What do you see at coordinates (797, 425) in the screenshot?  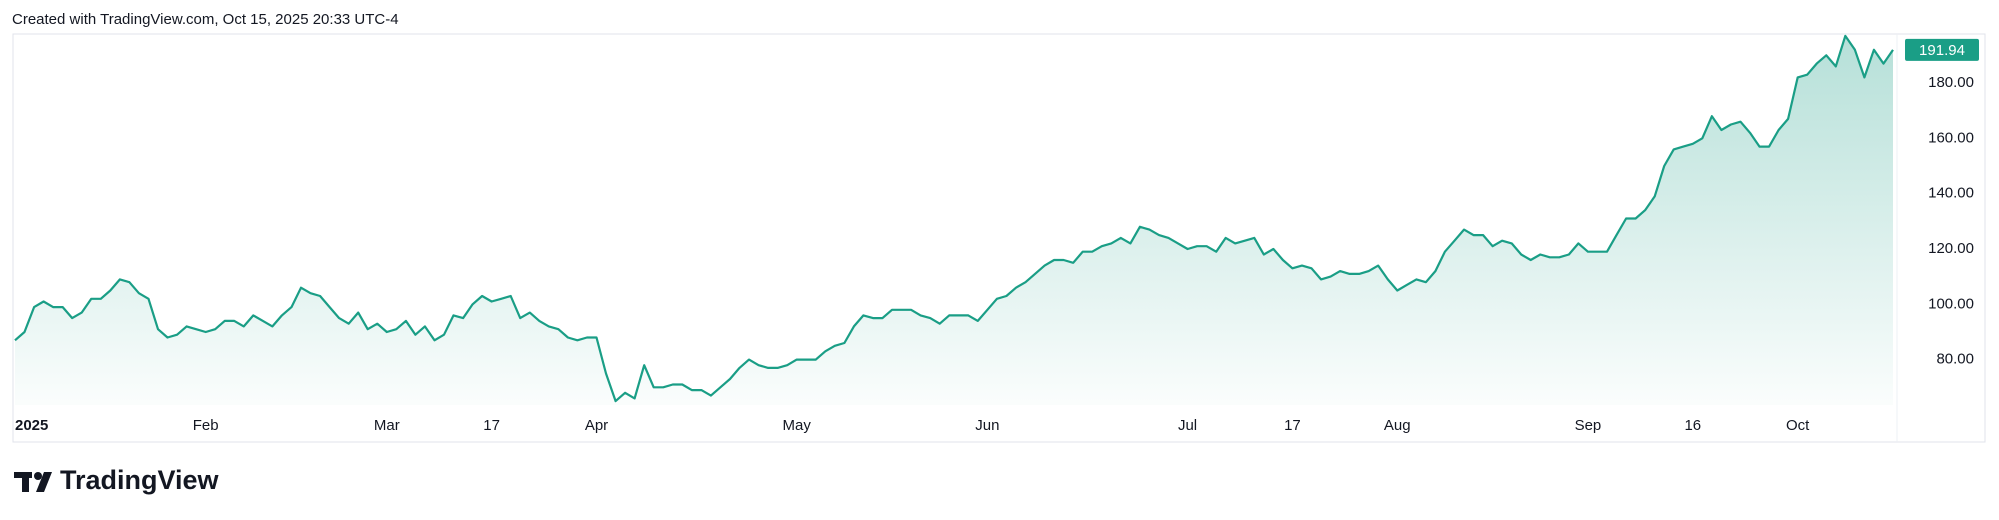 I see `x-tick-label: May` at bounding box center [797, 425].